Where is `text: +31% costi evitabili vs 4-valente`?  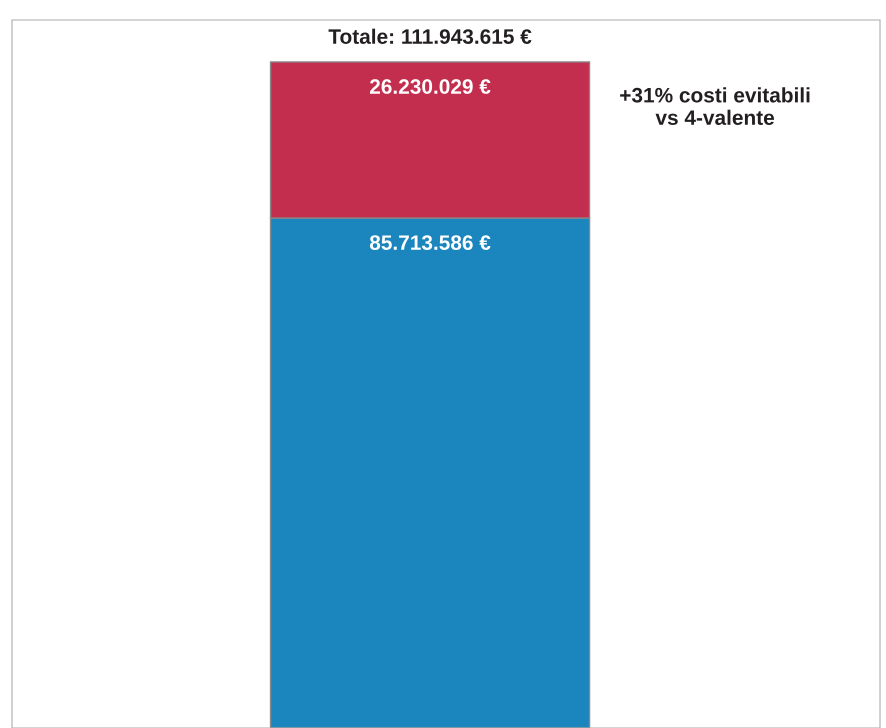
text: +31% costi evitabili vs 4-valente is located at coordinates (715, 106).